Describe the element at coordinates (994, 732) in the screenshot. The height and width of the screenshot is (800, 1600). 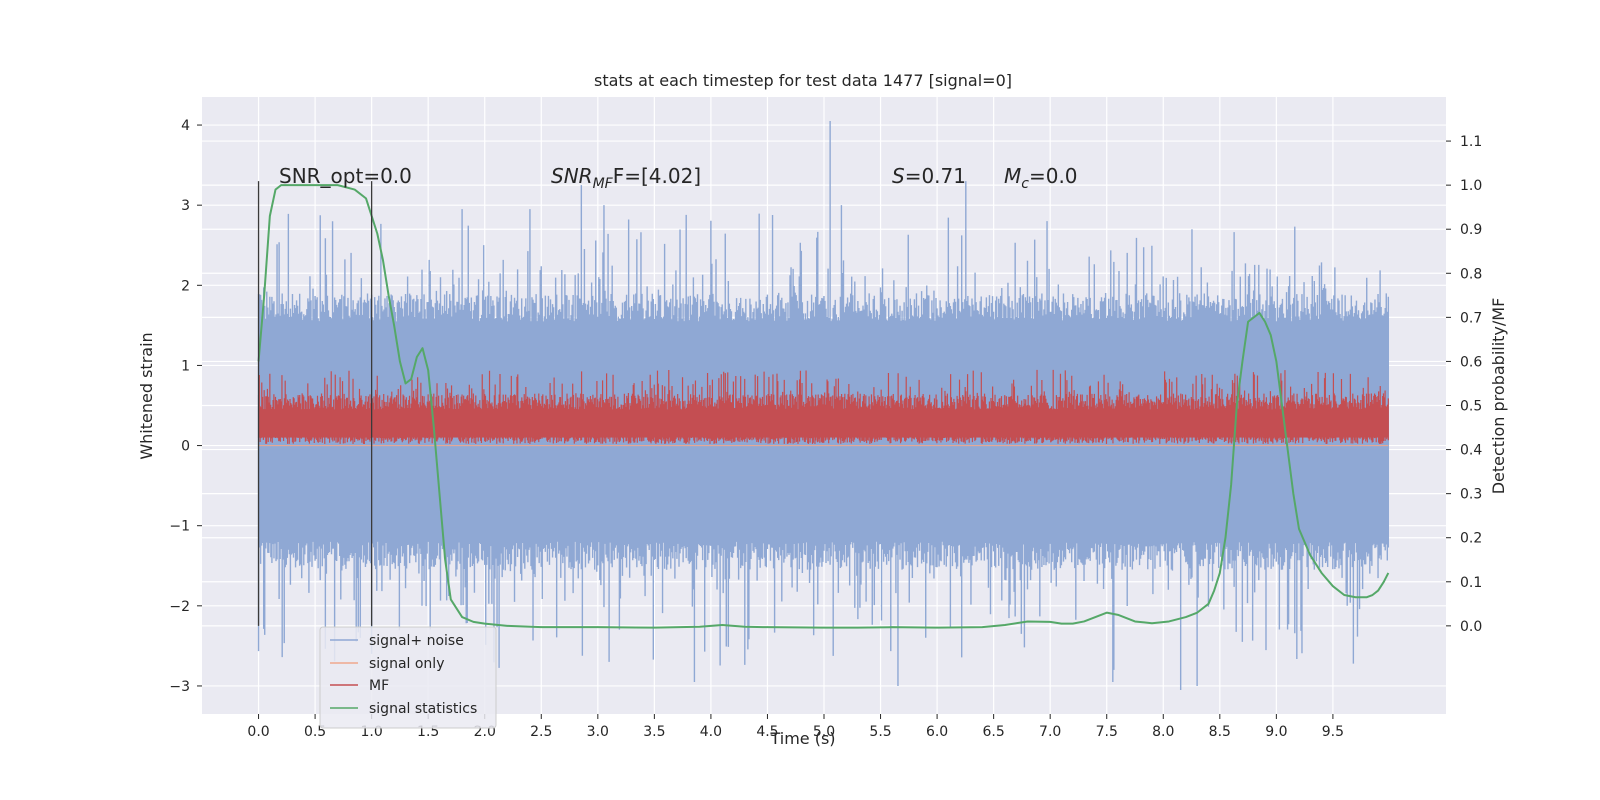
I see `x-tick-label: 6.5` at that location.